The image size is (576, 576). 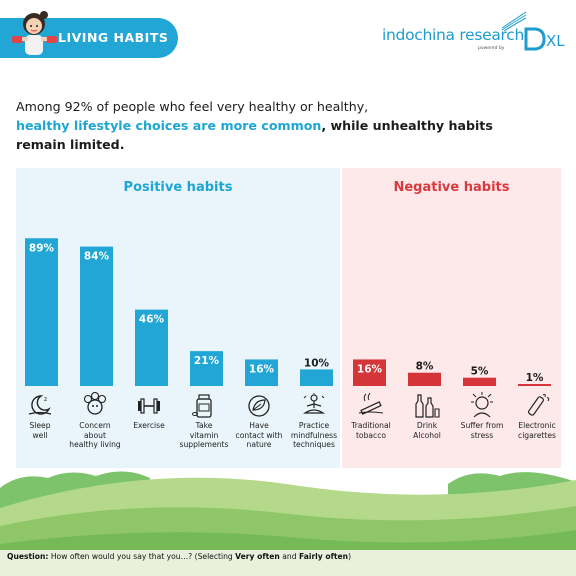 What do you see at coordinates (323, 556) in the screenshot?
I see `option-fairly-often: Fairly often` at bounding box center [323, 556].